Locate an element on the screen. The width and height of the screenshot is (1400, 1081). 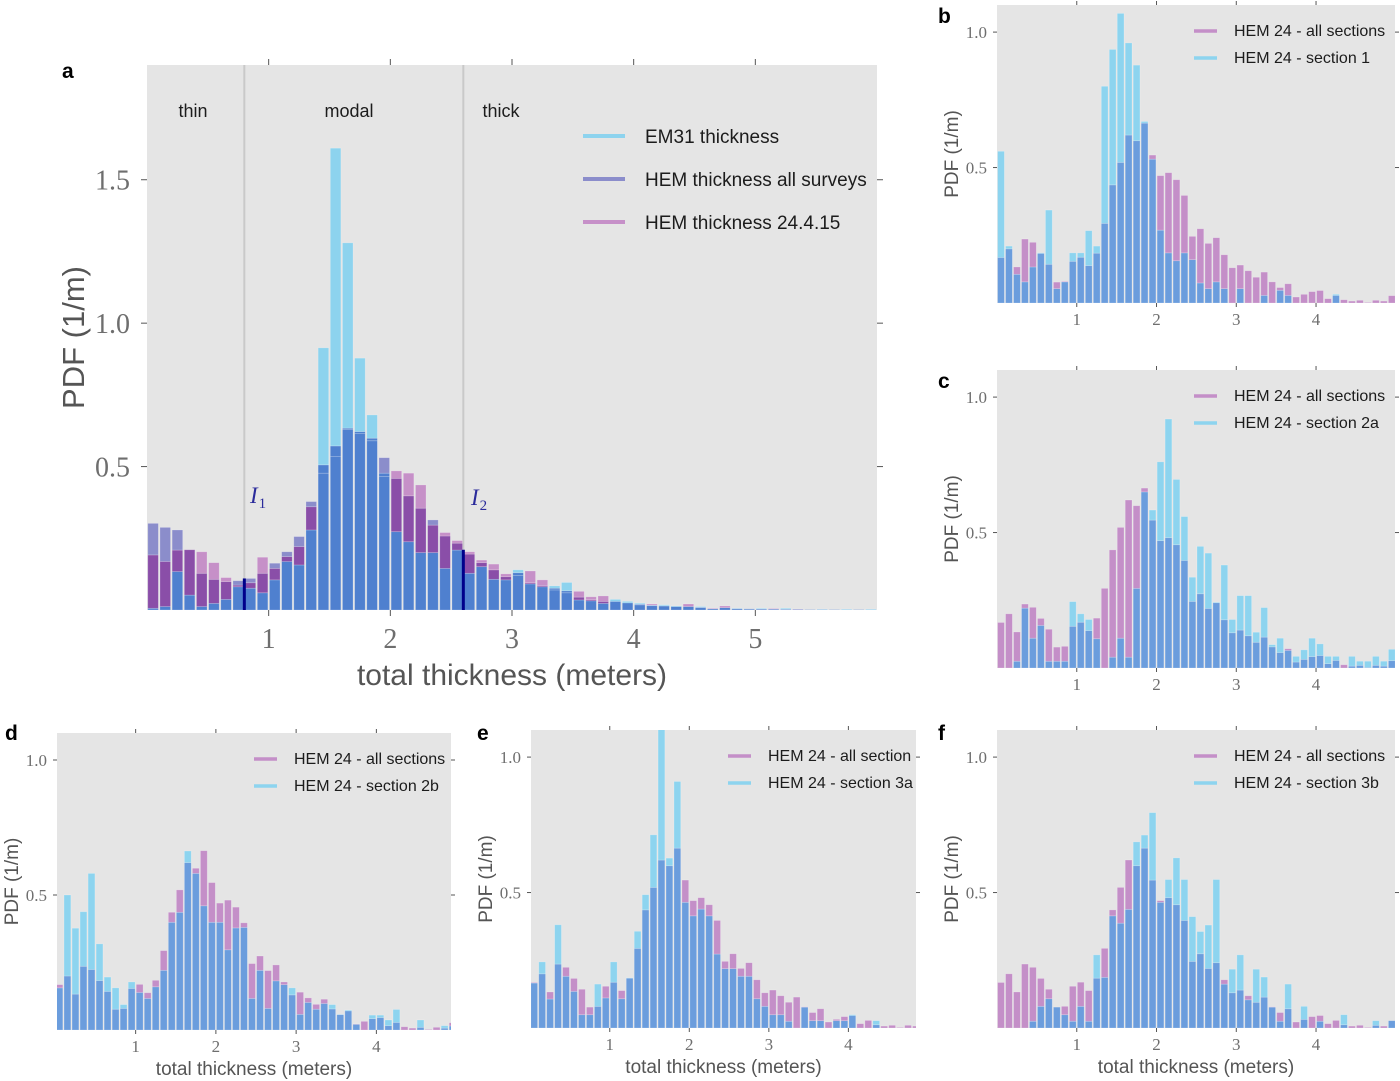
bar-c-bin-32-s is located at coordinates (1256, 637).